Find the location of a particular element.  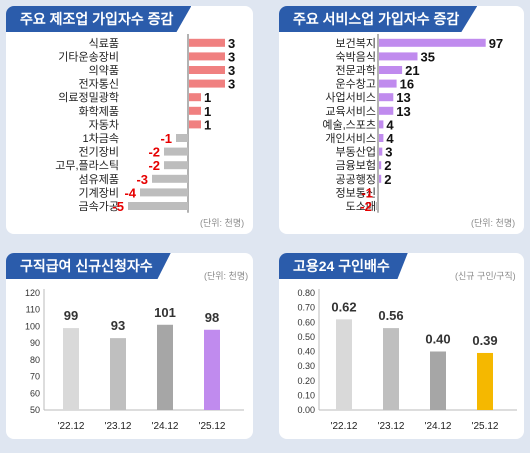

category-label: 개인서비스 is located at coordinates (350, 138).